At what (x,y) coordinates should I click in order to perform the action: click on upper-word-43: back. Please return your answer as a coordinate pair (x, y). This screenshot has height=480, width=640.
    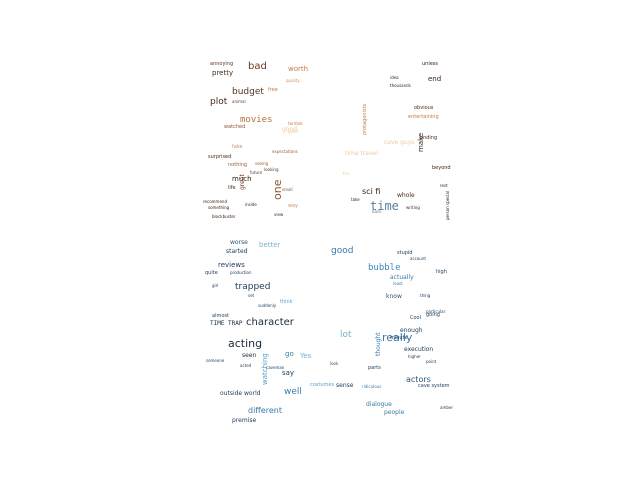
    Looking at the image, I should click on (377, 211).